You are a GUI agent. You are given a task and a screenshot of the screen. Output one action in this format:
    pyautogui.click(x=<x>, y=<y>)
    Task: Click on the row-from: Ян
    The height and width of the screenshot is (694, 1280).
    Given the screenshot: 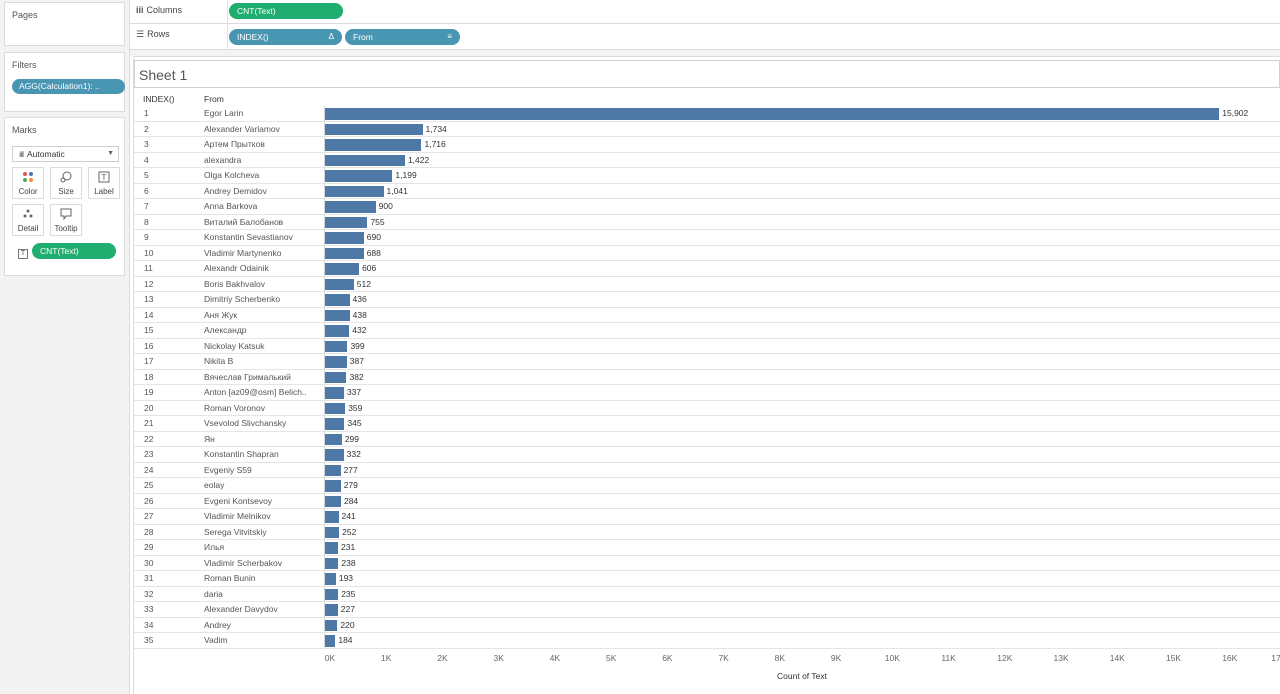 What is the action you would take?
    pyautogui.click(x=209, y=438)
    